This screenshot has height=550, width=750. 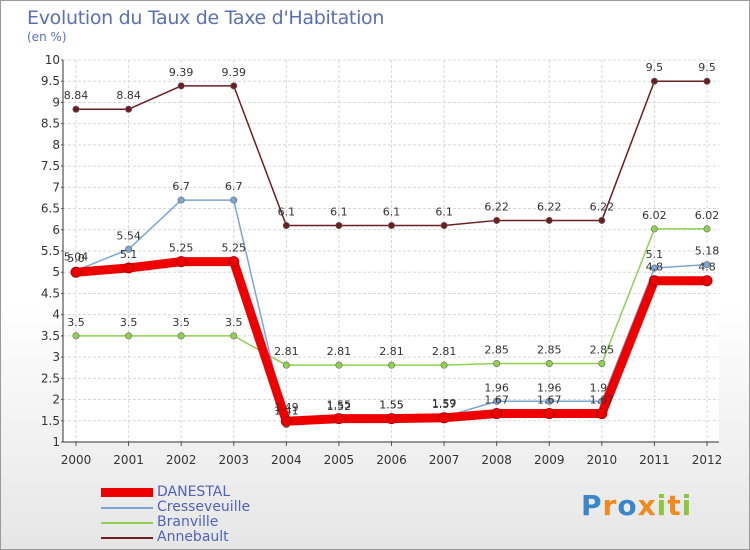 What do you see at coordinates (50, 378) in the screenshot?
I see `y-tick-label: 2.5` at bounding box center [50, 378].